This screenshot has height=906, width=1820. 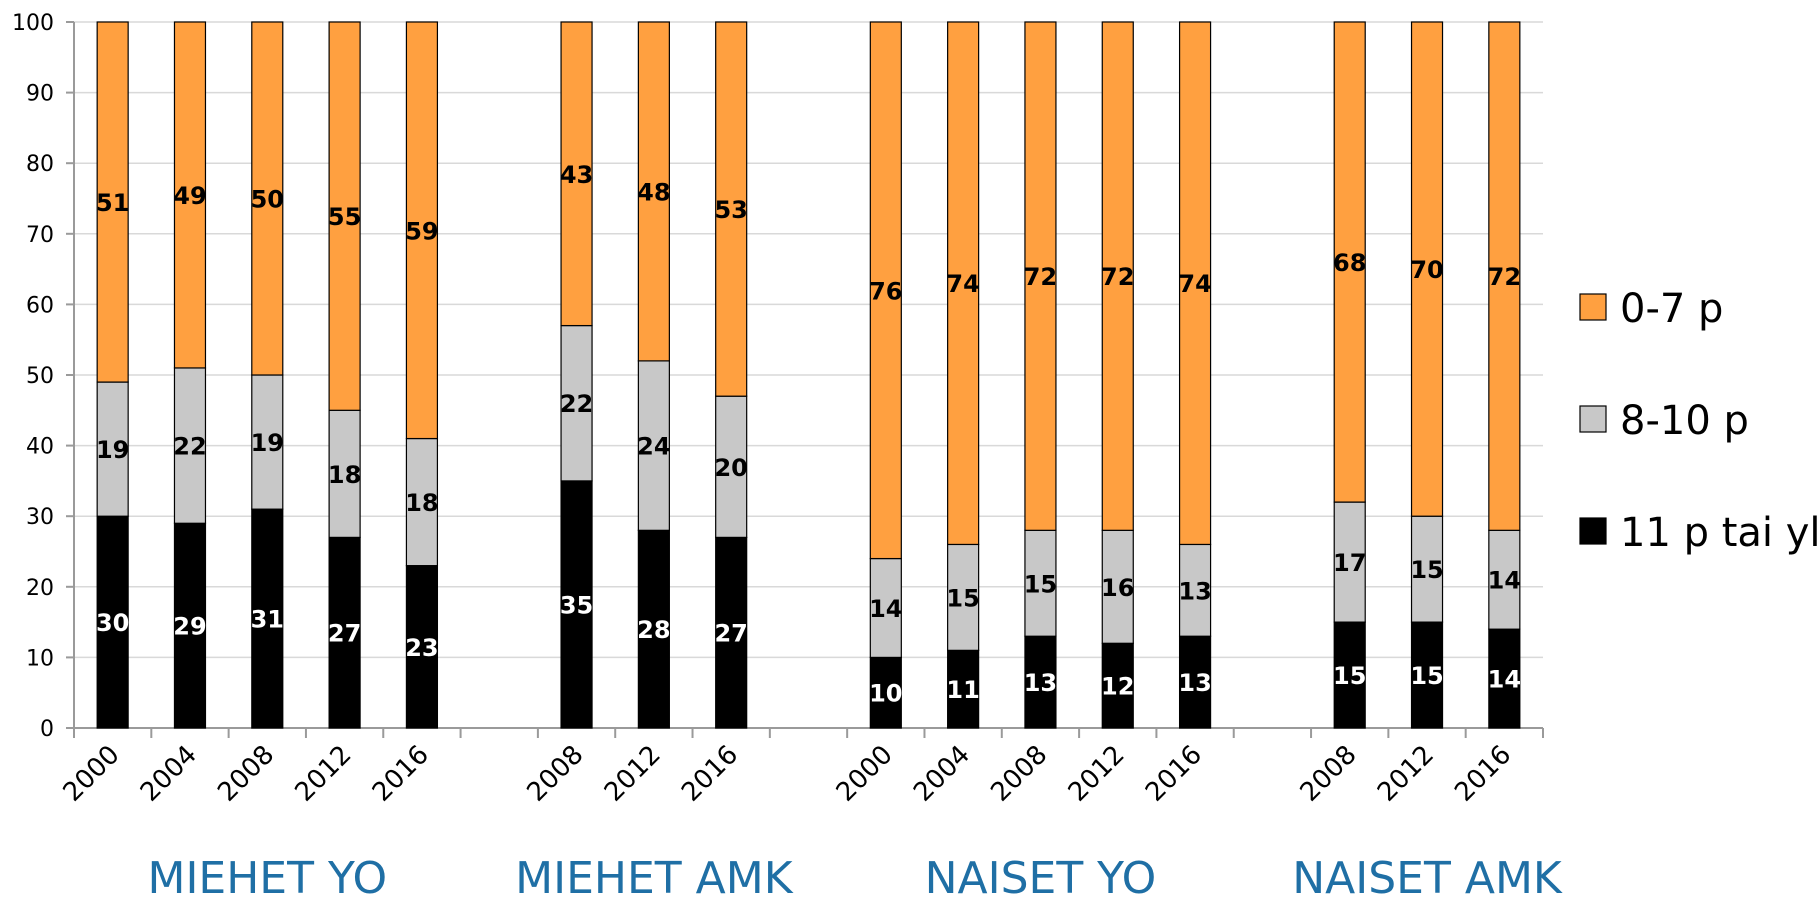 I want to click on group-label: MIEHET AMK, so click(x=654, y=878).